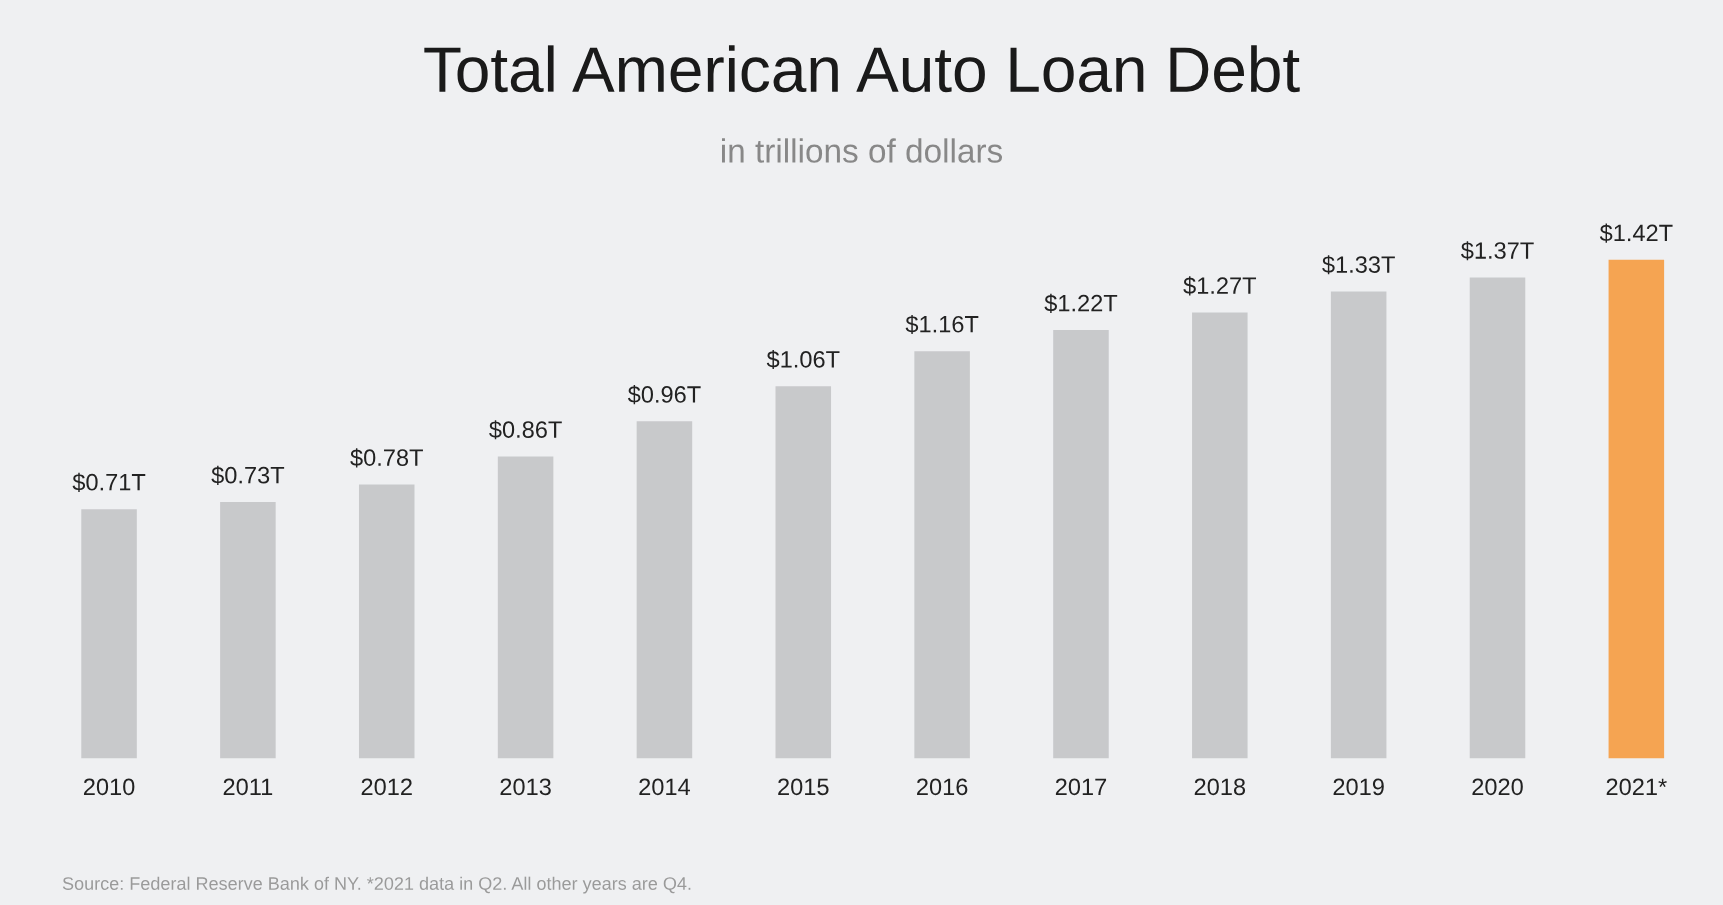  What do you see at coordinates (1081, 303) in the screenshot?
I see `data-label: $1.22T` at bounding box center [1081, 303].